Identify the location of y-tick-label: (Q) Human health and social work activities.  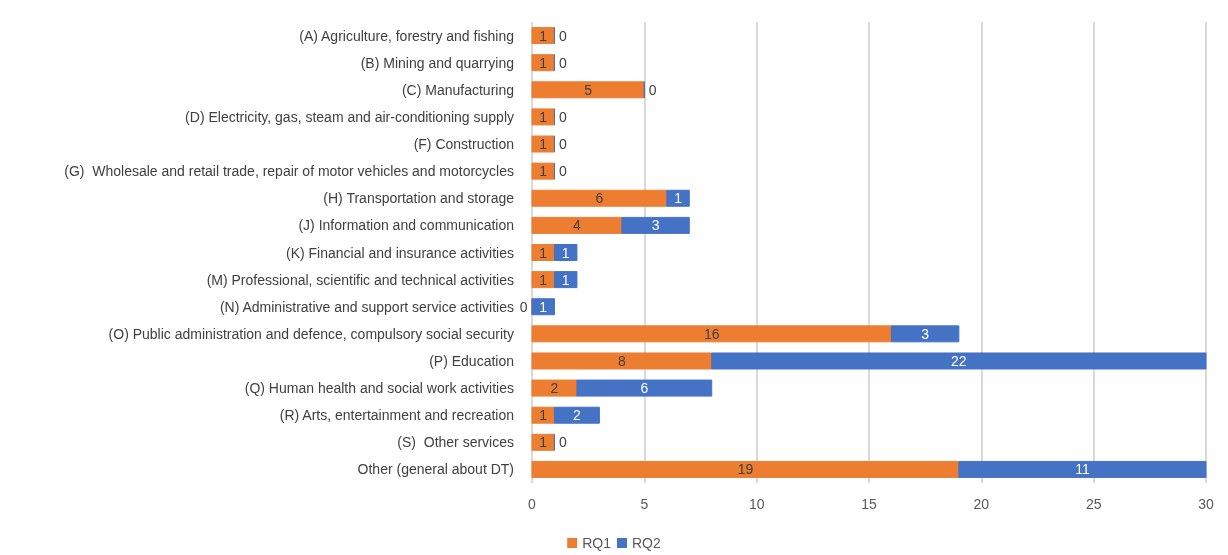
(379, 388).